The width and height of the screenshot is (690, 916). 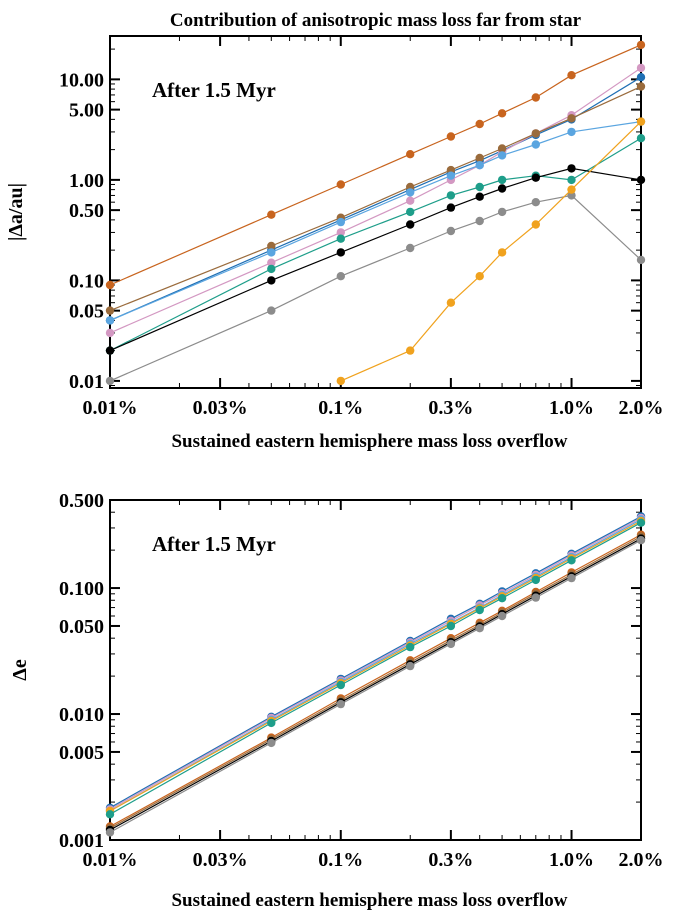 I want to click on annotation: After 1.5 Myr, so click(x=214, y=544).